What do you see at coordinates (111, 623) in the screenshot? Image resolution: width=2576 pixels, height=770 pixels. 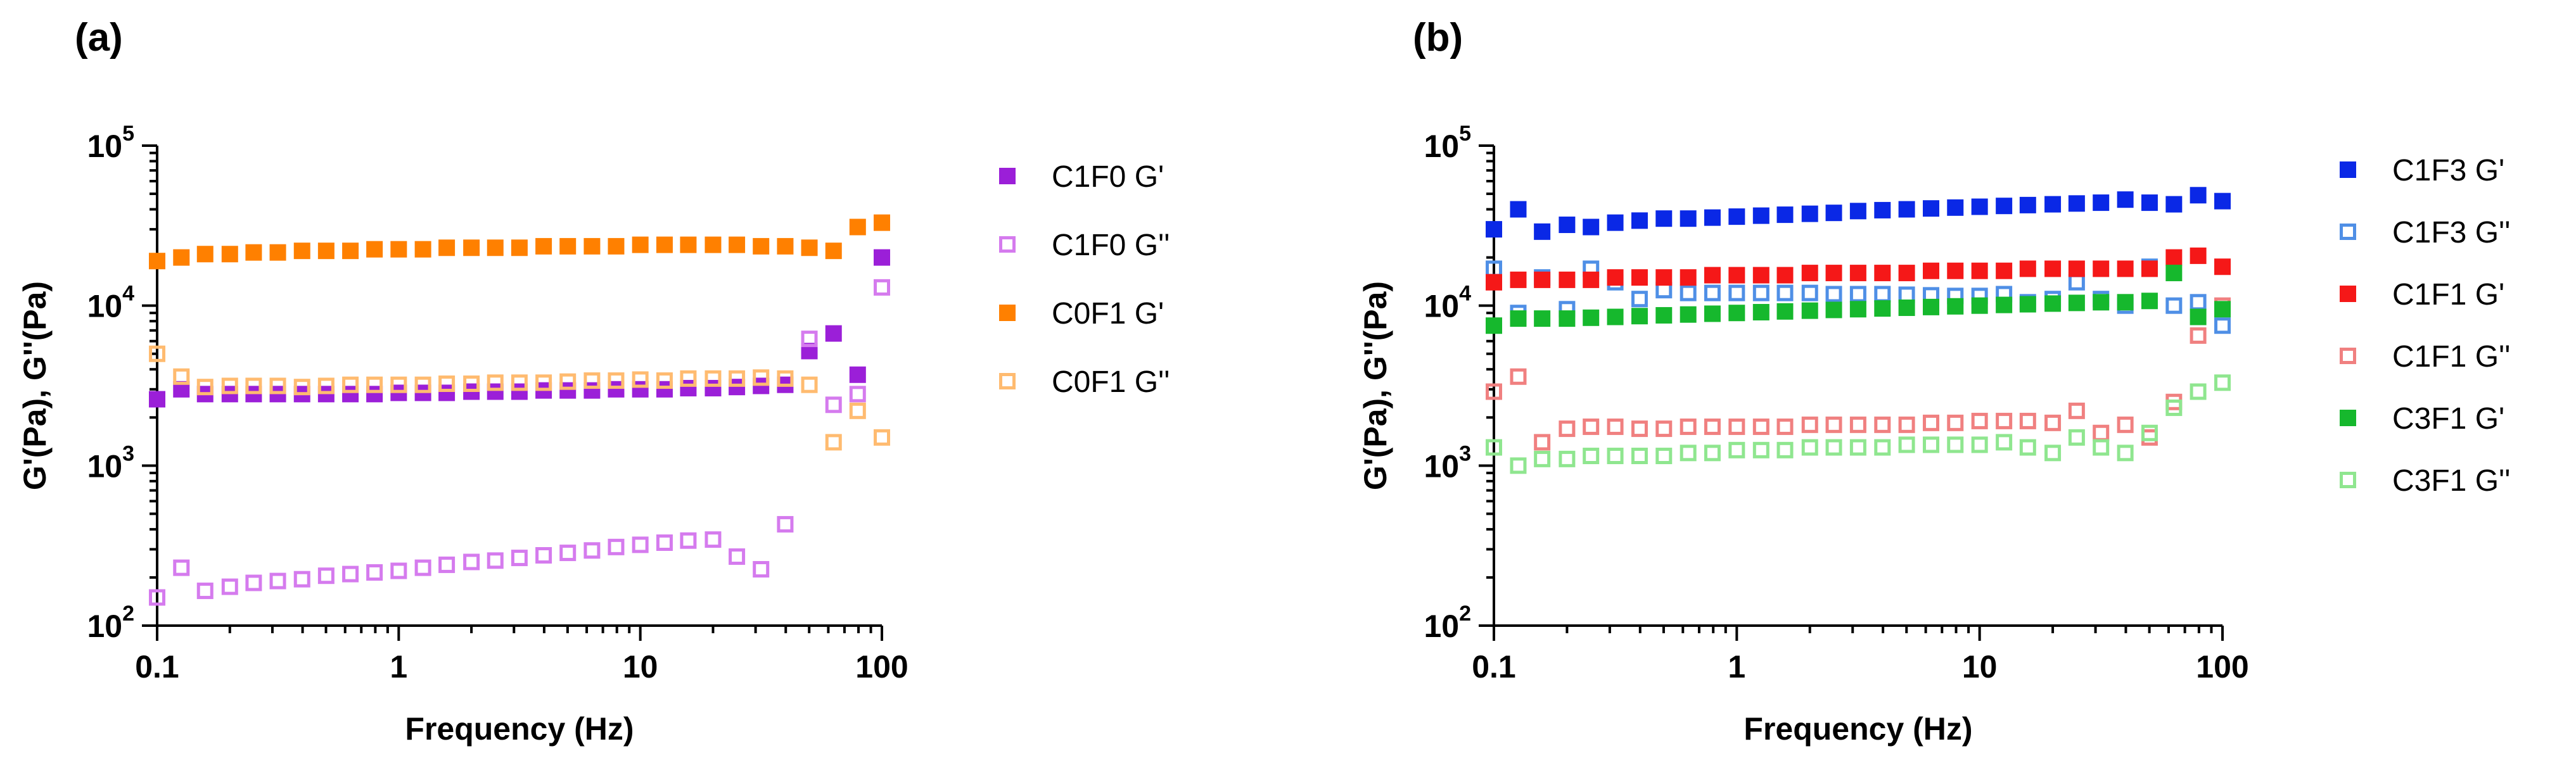 I see `y-tick-label: 10²` at bounding box center [111, 623].